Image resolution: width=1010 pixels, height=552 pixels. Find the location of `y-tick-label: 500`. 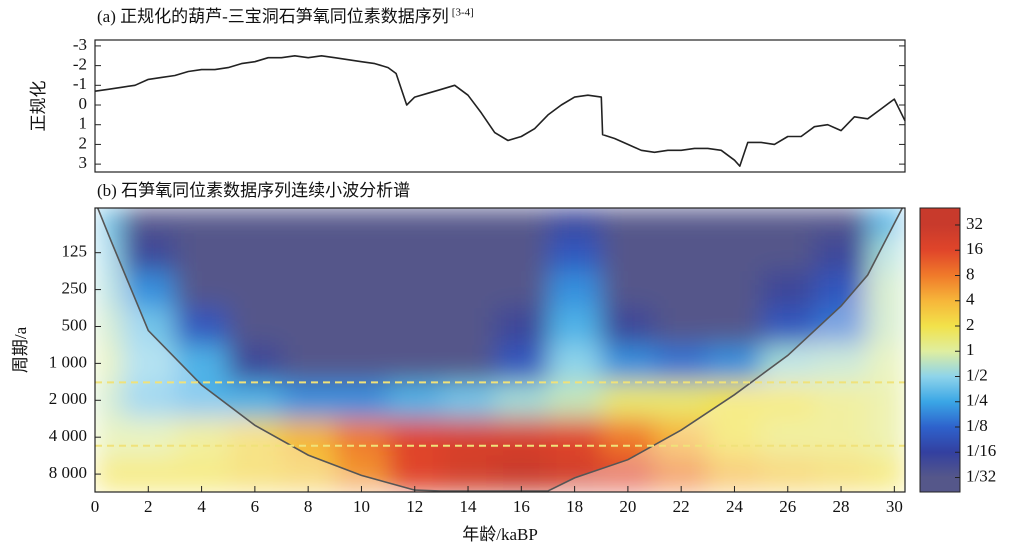

y-tick-label: 500 is located at coordinates (75, 324).